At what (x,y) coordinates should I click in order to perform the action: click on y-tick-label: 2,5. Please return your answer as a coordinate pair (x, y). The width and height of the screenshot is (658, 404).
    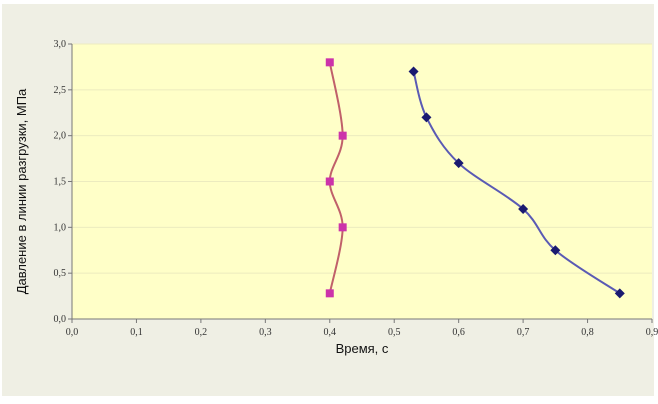
    Looking at the image, I should click on (60, 90).